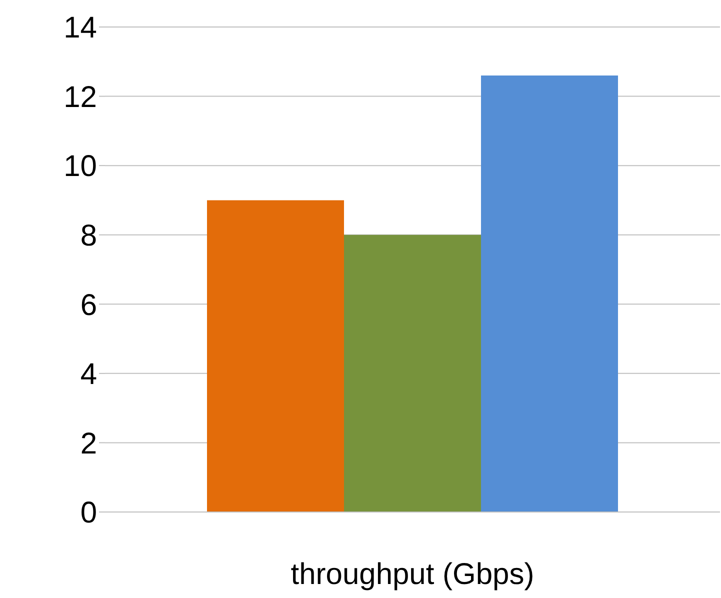 The width and height of the screenshot is (721, 598). I want to click on y-tick-label: 2, so click(88, 443).